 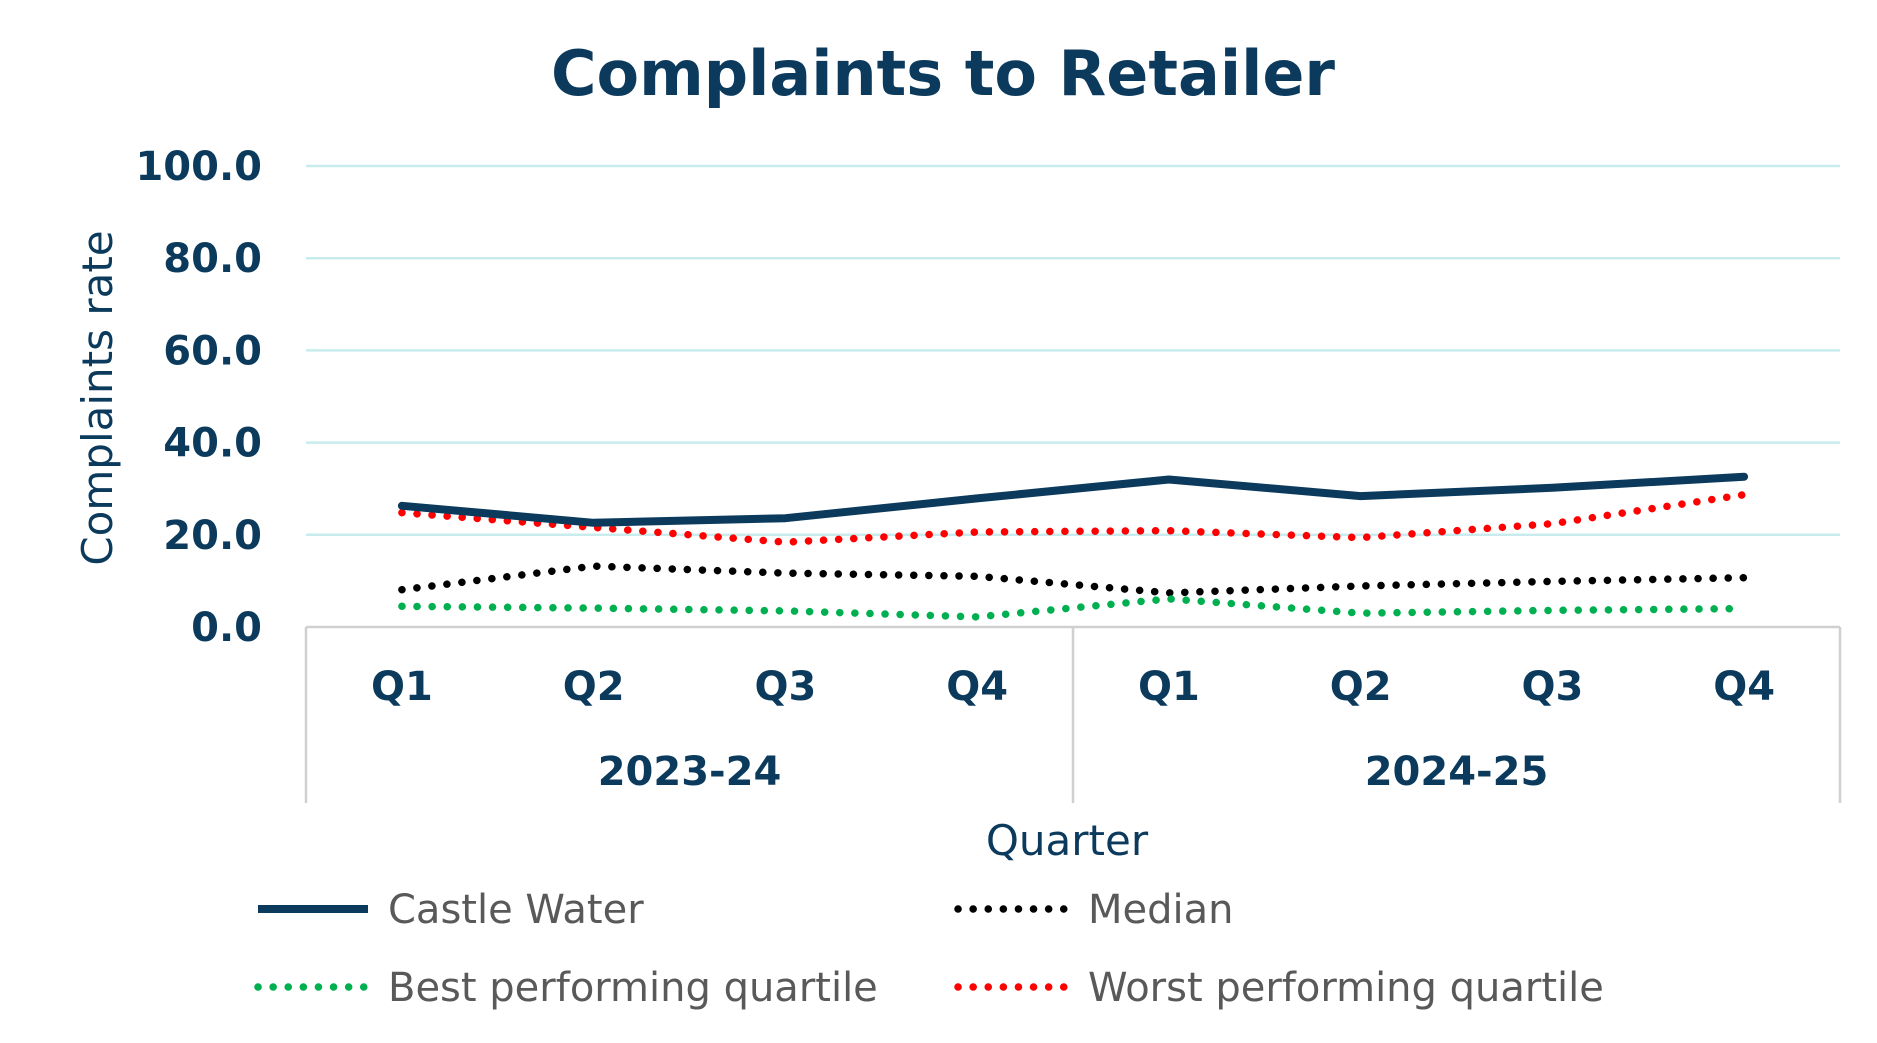 I want to click on series-line-worst-performing-quartile, so click(x=1073, y=518).